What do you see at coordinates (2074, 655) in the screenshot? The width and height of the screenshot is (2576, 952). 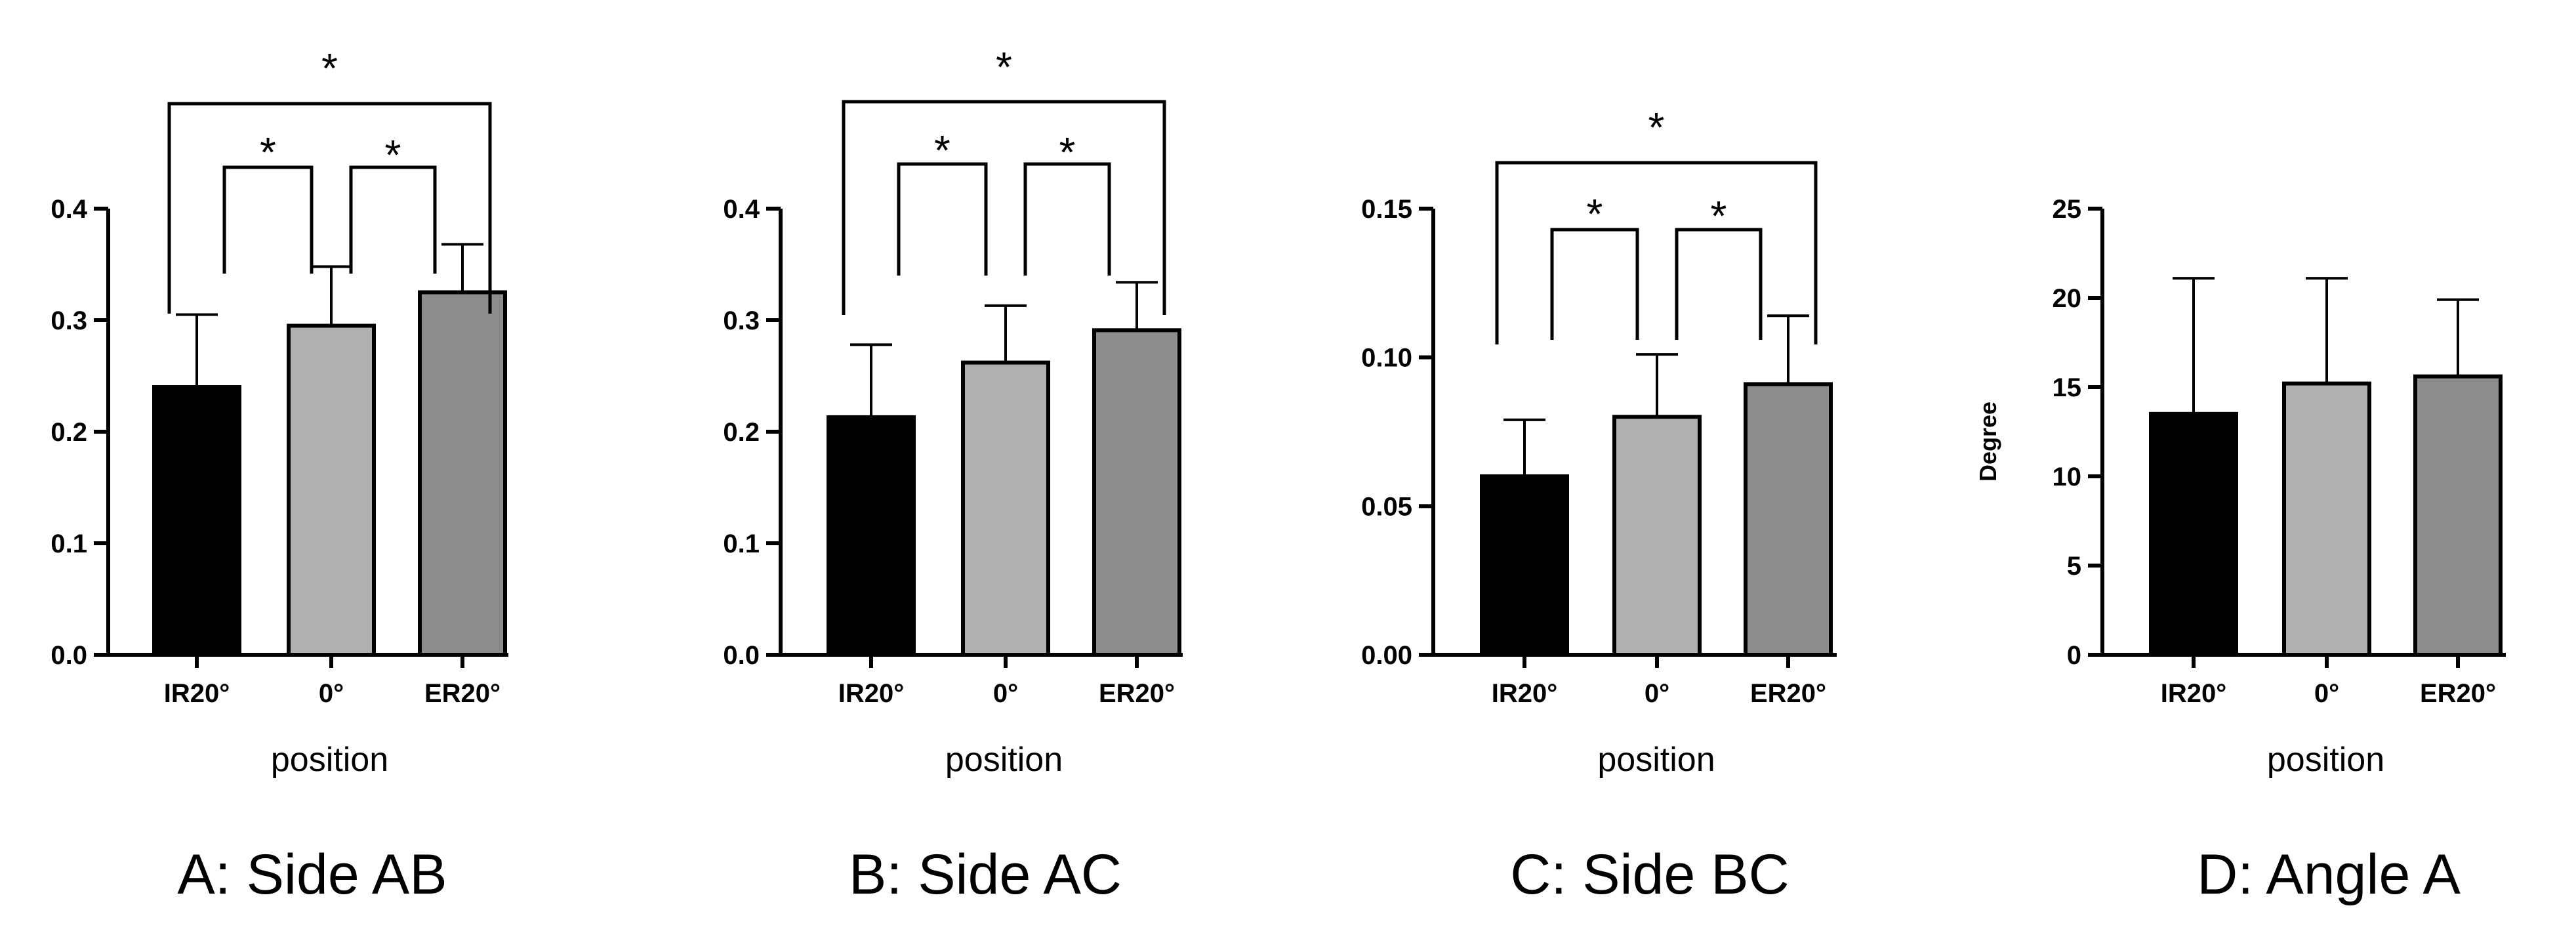 I see `y-tick-label: 0` at bounding box center [2074, 655].